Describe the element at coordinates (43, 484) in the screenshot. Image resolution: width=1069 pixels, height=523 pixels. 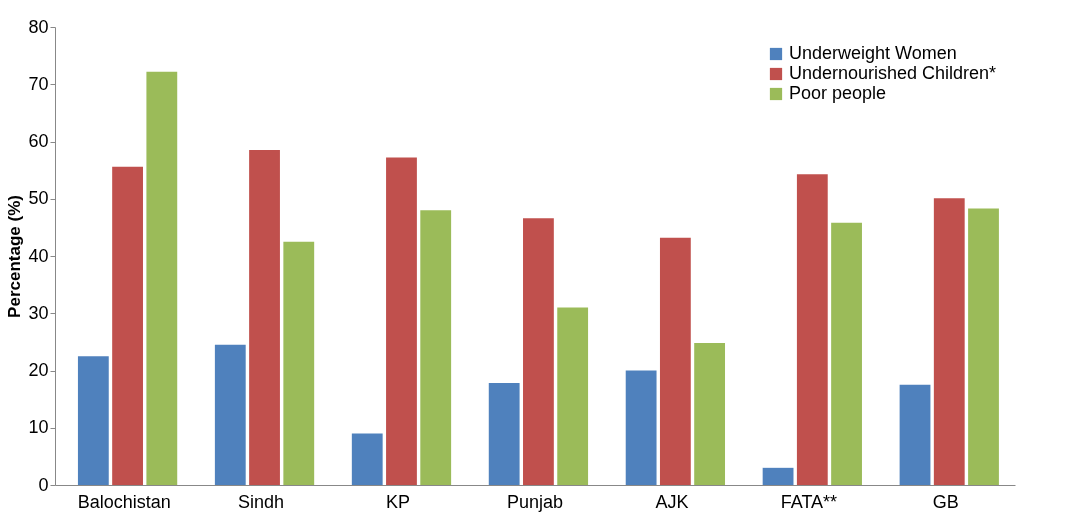
I see `y-tick-label: 0` at that location.